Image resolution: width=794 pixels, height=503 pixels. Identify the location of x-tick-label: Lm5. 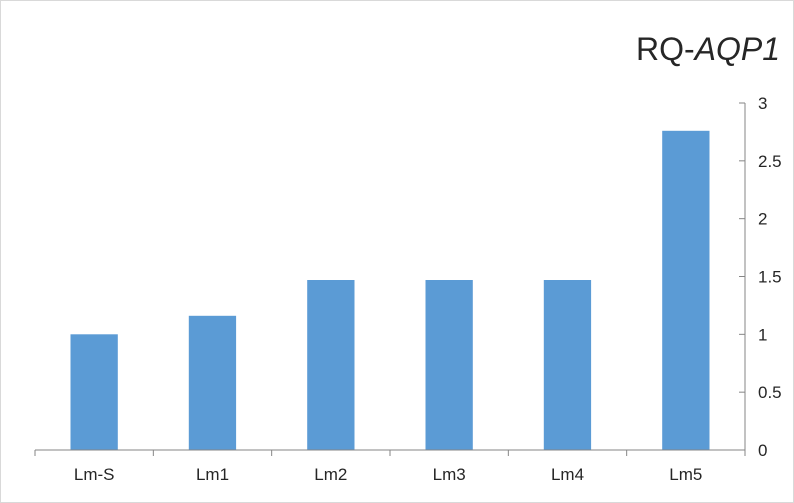
(685, 474).